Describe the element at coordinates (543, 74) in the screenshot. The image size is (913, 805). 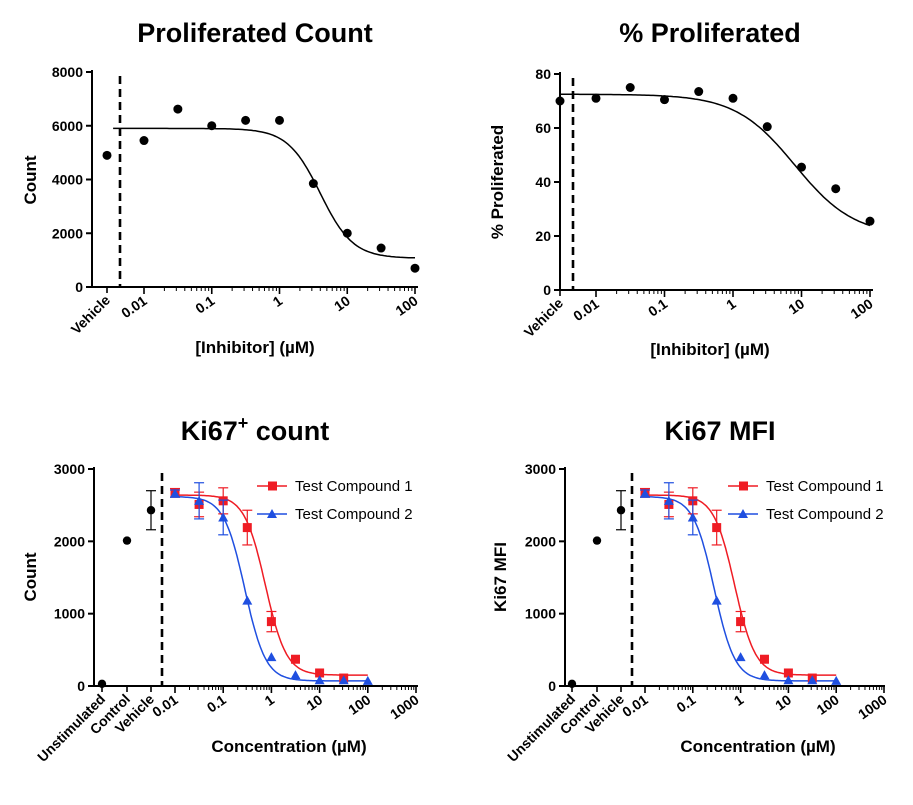
I see `y-tick-label: 80` at that location.